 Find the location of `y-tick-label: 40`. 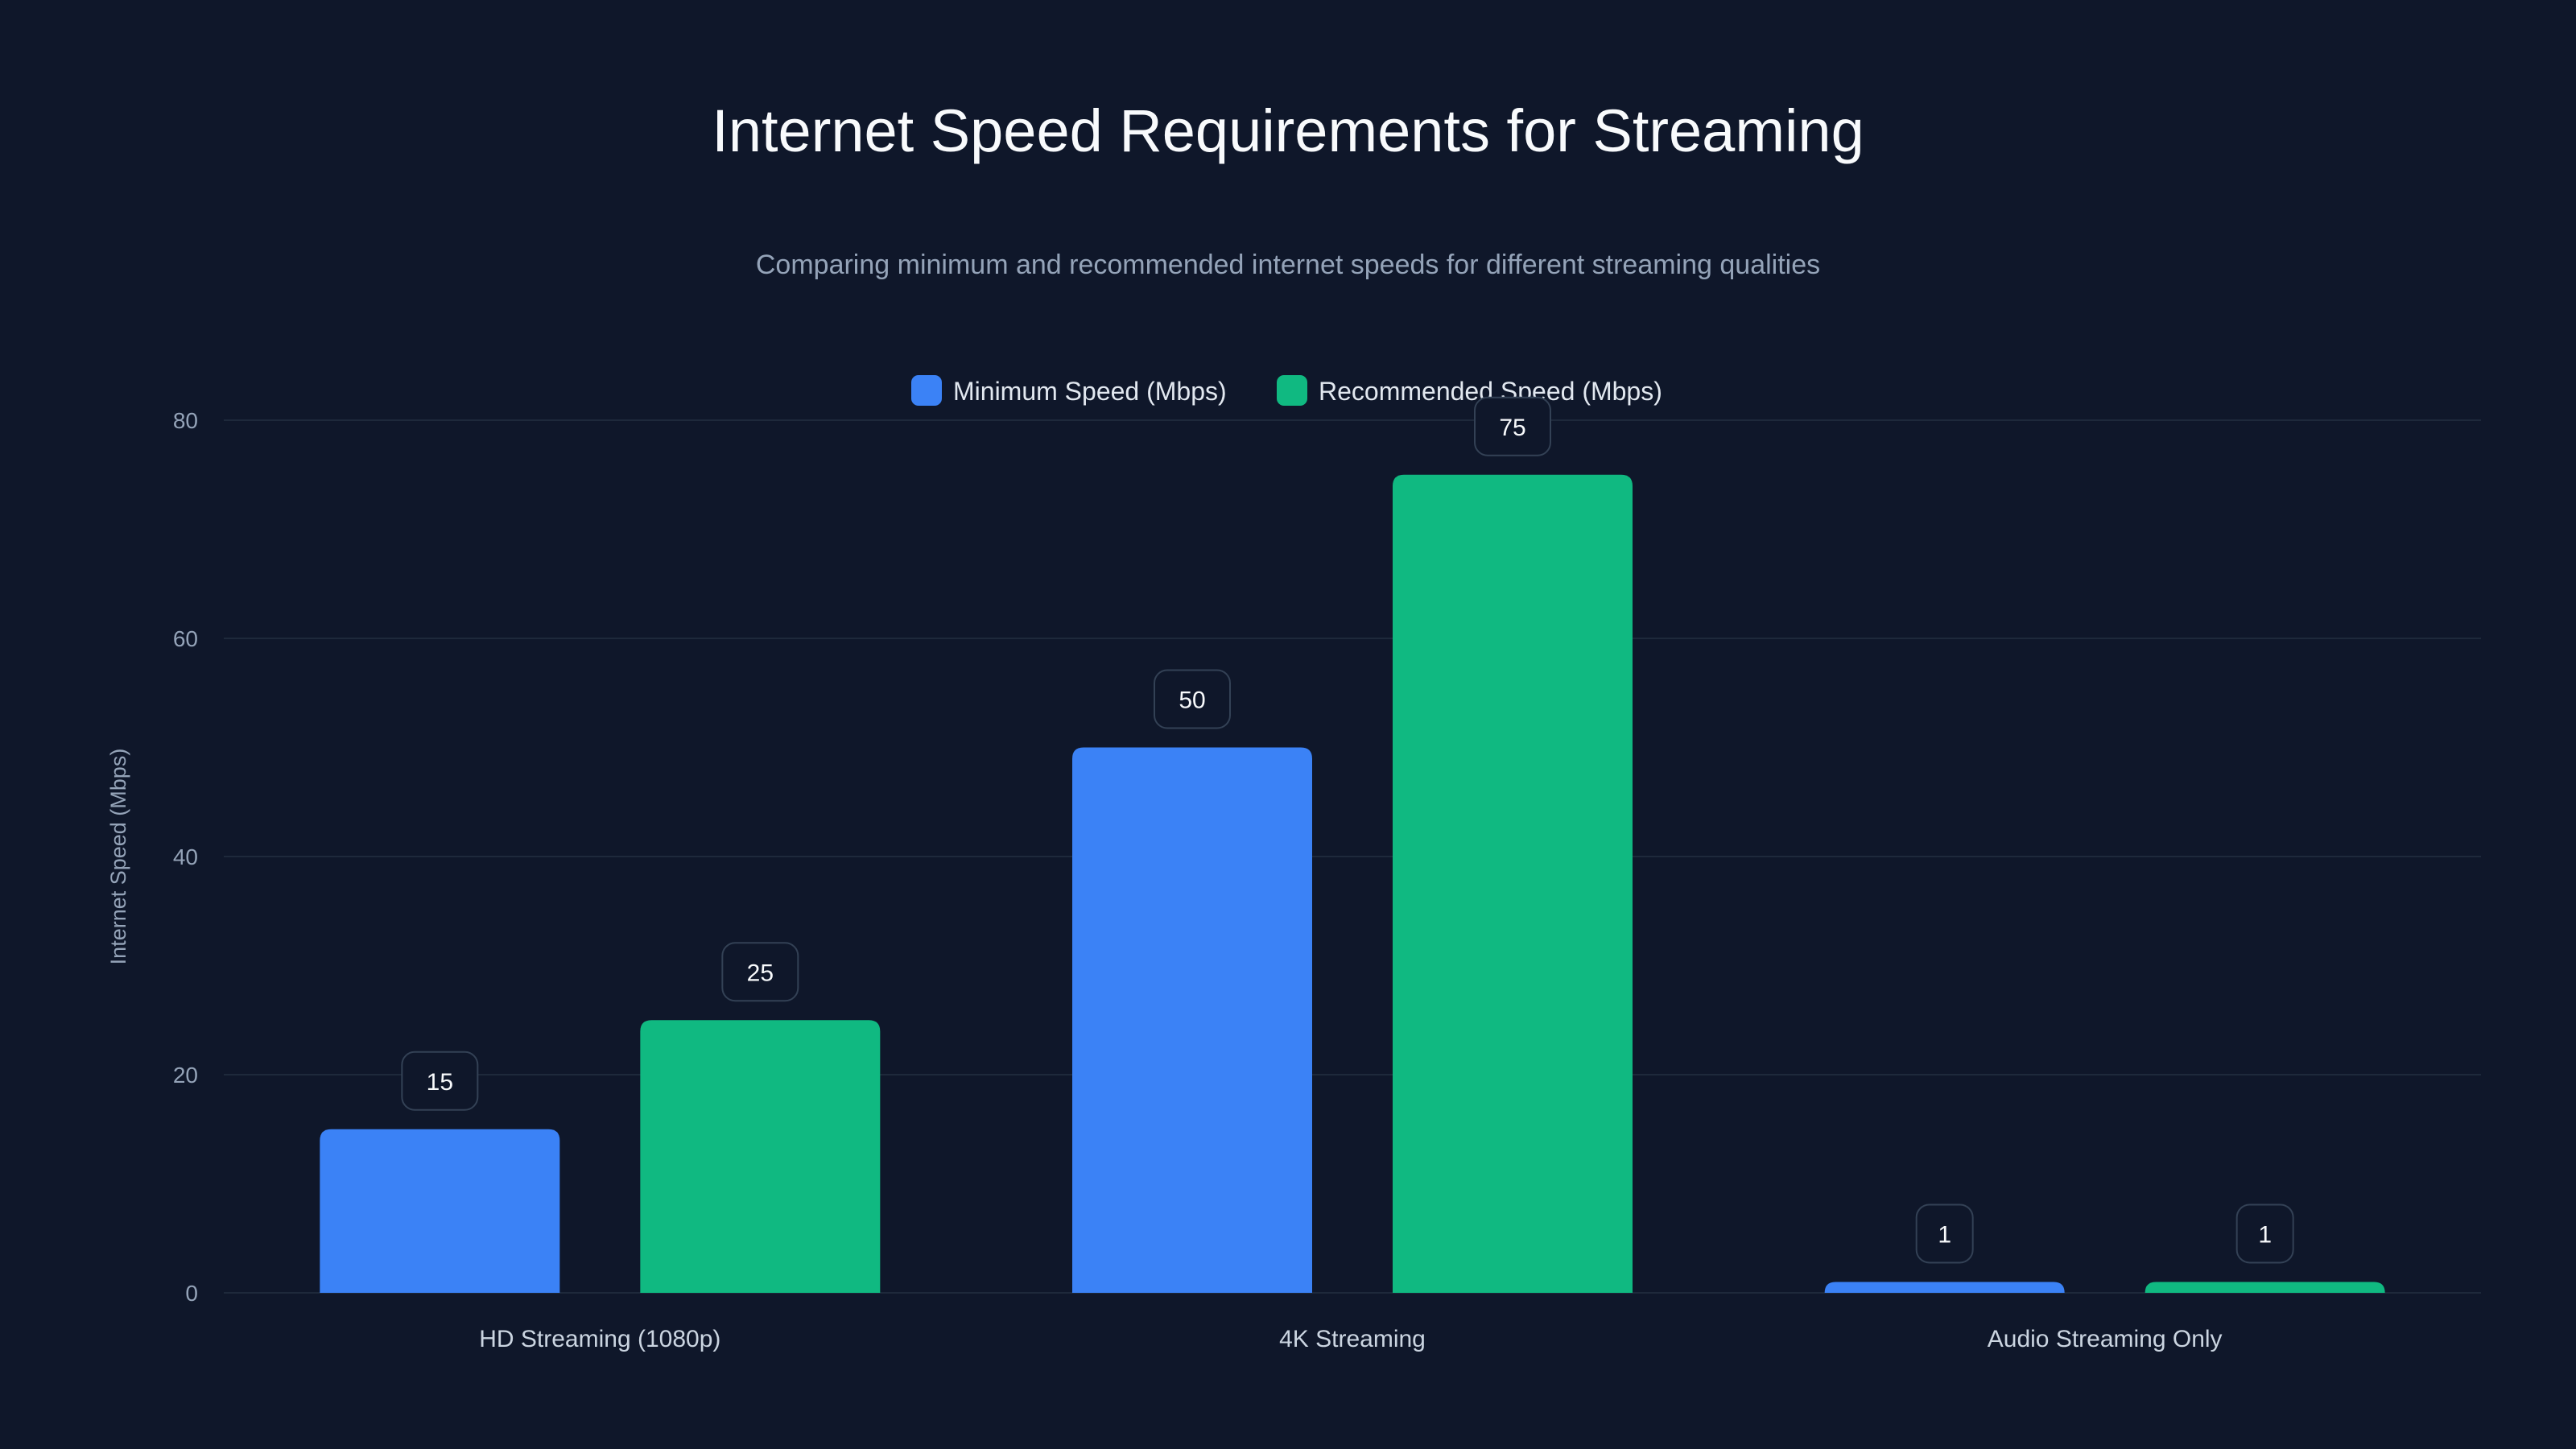

y-tick-label: 40 is located at coordinates (185, 856).